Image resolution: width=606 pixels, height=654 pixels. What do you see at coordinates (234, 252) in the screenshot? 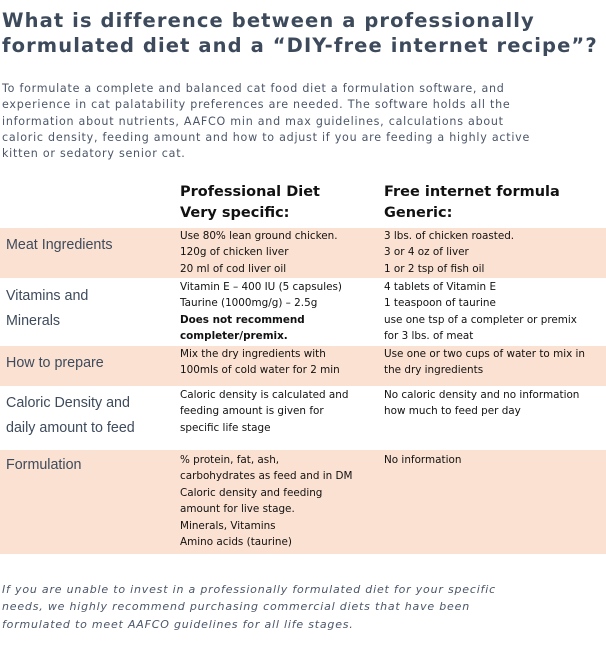
I see `cell-line: 120g of chicken liver` at bounding box center [234, 252].